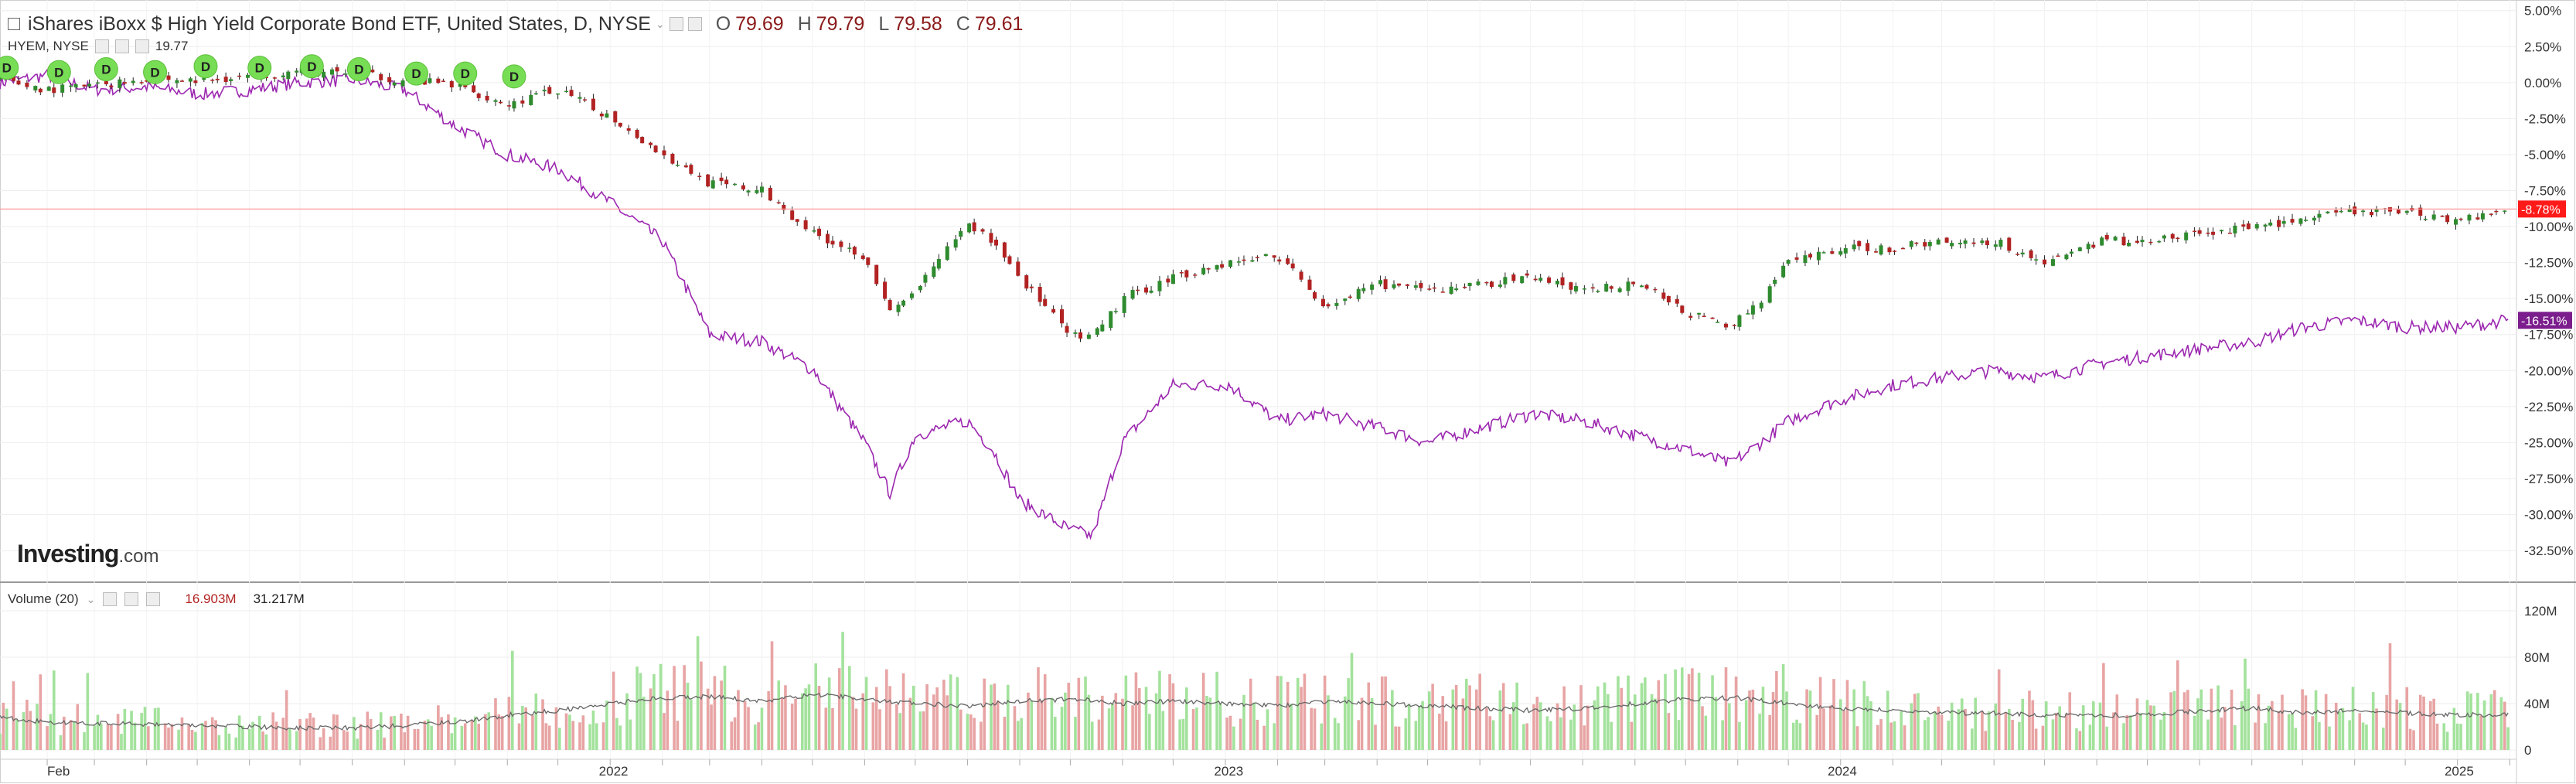 This screenshot has width=2576, height=784. What do you see at coordinates (694, 24) in the screenshot?
I see `visibility-icon` at bounding box center [694, 24].